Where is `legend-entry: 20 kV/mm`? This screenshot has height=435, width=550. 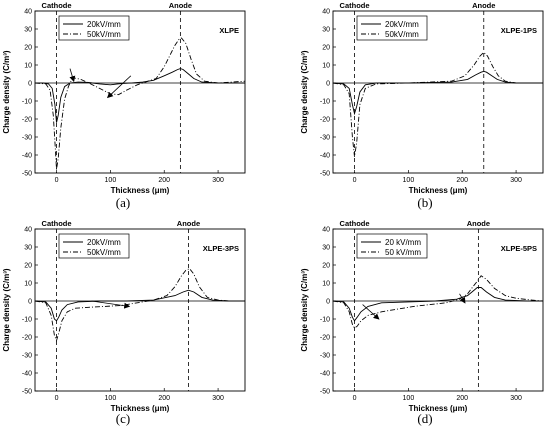 legend-entry: 20 kV/mm is located at coordinates (403, 242).